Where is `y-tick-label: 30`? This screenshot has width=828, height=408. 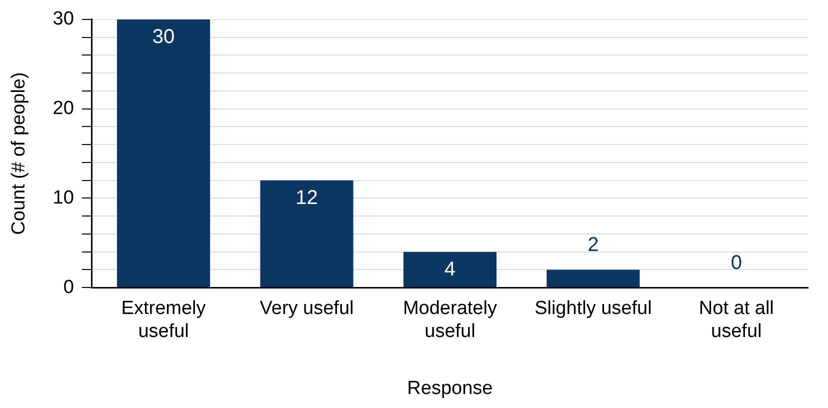 y-tick-label: 30 is located at coordinates (63, 19).